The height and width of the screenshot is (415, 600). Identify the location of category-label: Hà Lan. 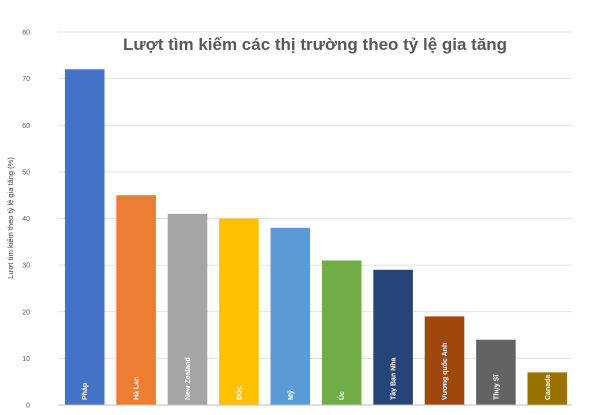
(137, 388).